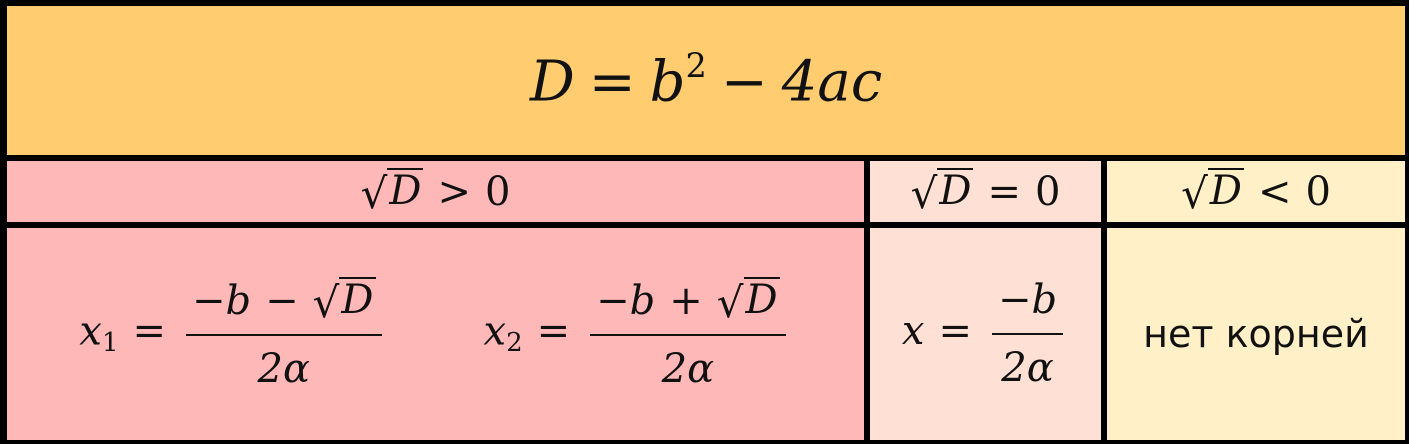 Image resolution: width=1409 pixels, height=444 pixels. I want to click on condition-negative-cell: √ D <0, so click(1256, 191).